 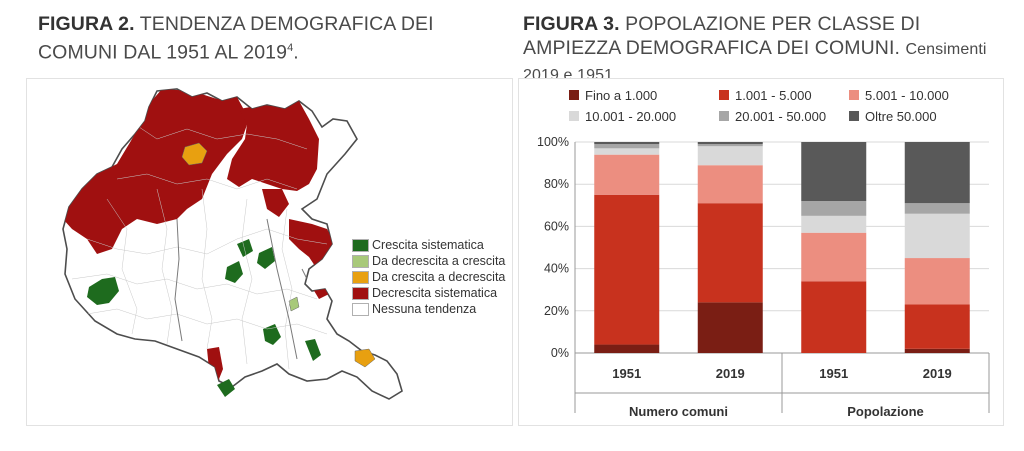 I want to click on map-legend-label: Da crescita a decrescita, so click(x=439, y=277).